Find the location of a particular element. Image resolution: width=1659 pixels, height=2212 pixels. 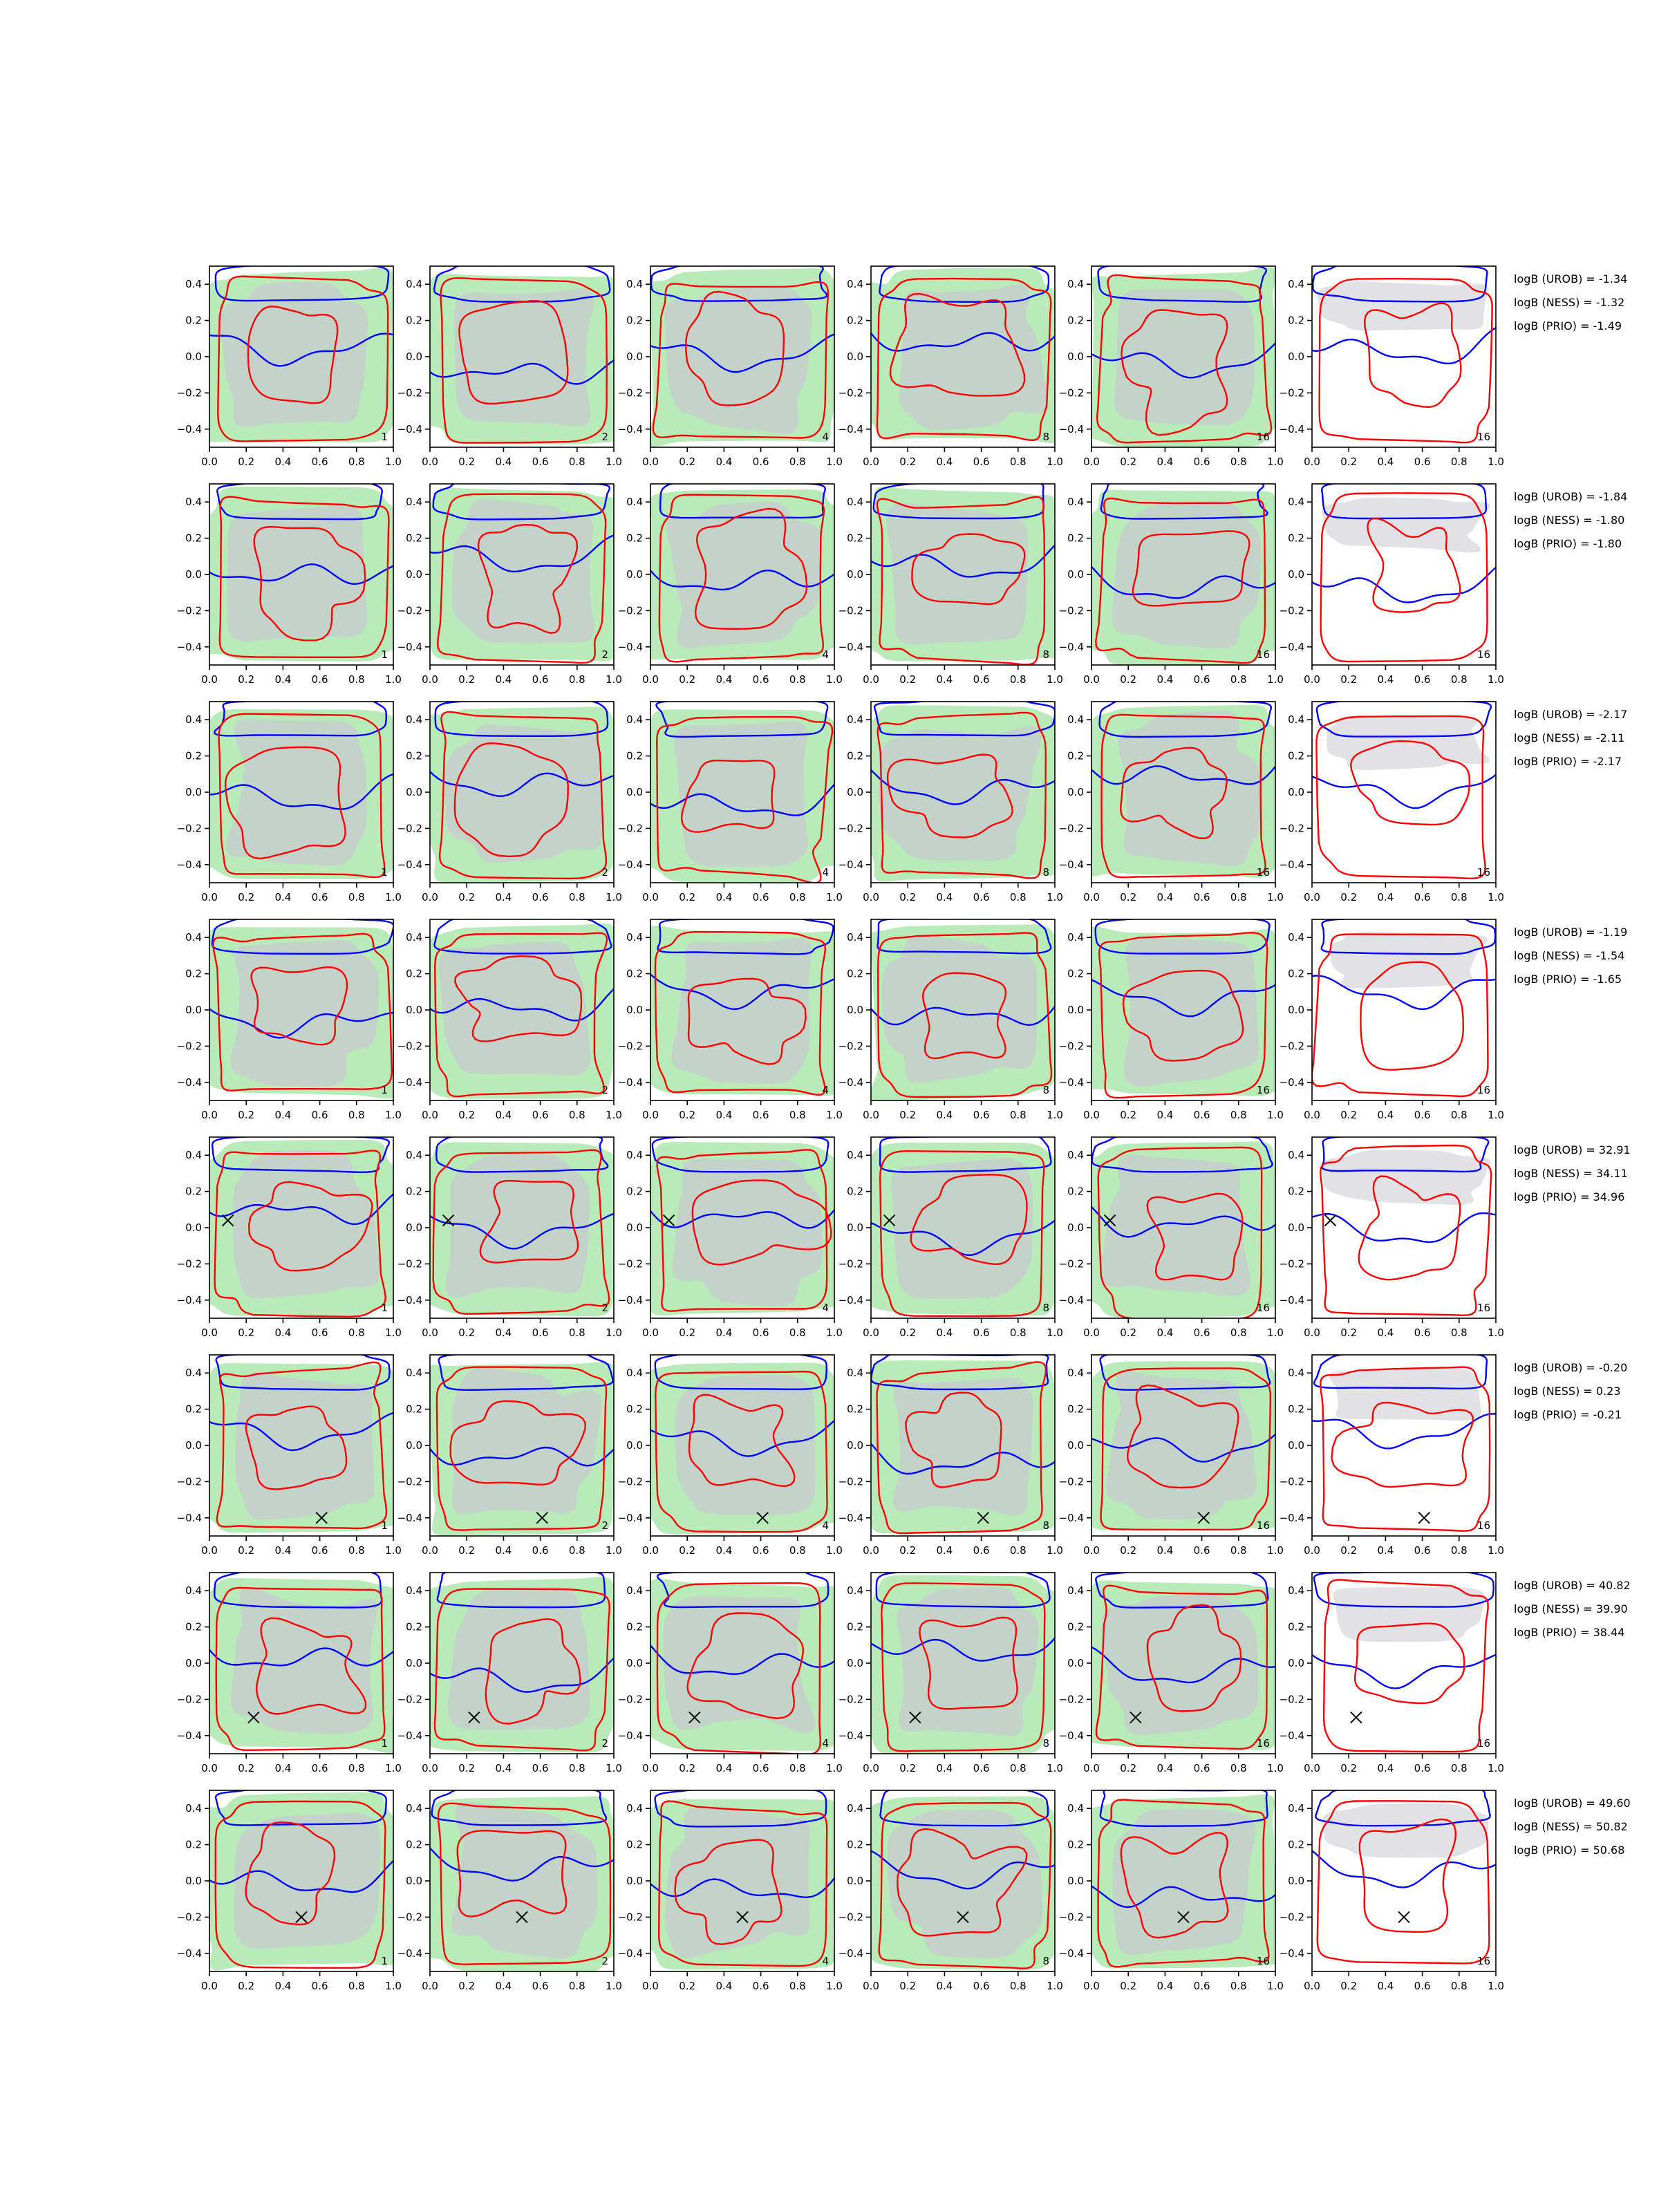

panel-r2-c1: 0.4 0.2 0.0 −0.2 −0.4 0.0 0.2 0.4 0.6 0.8 1.0 1 is located at coordinates (289, 584).